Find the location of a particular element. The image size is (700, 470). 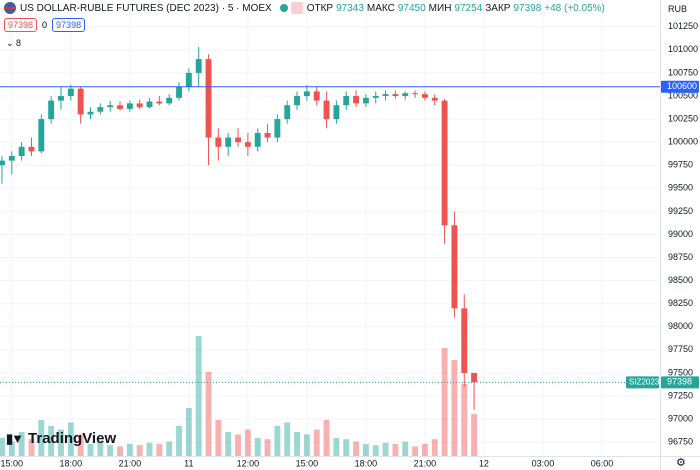

status-icons is located at coordinates (291, 8).